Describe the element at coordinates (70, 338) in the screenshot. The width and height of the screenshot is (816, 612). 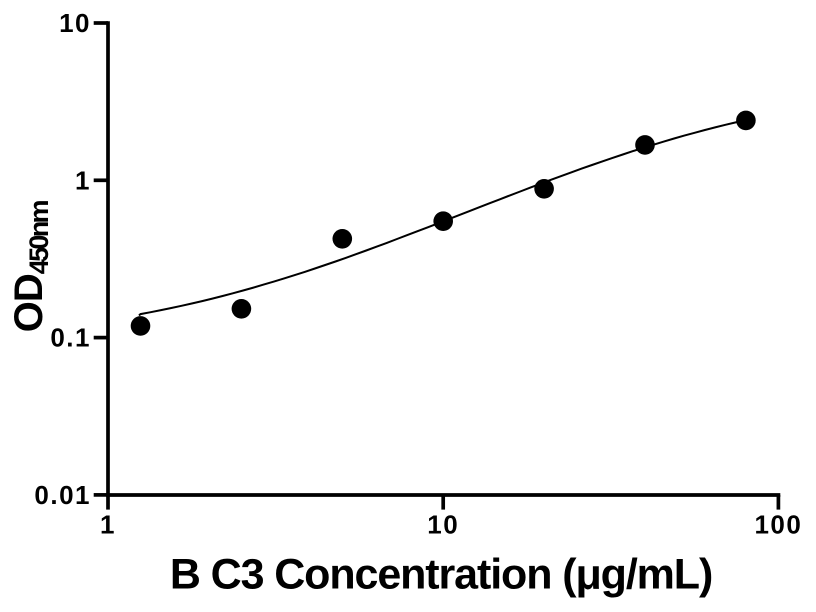
I see `svg-text: 0.1` at that location.